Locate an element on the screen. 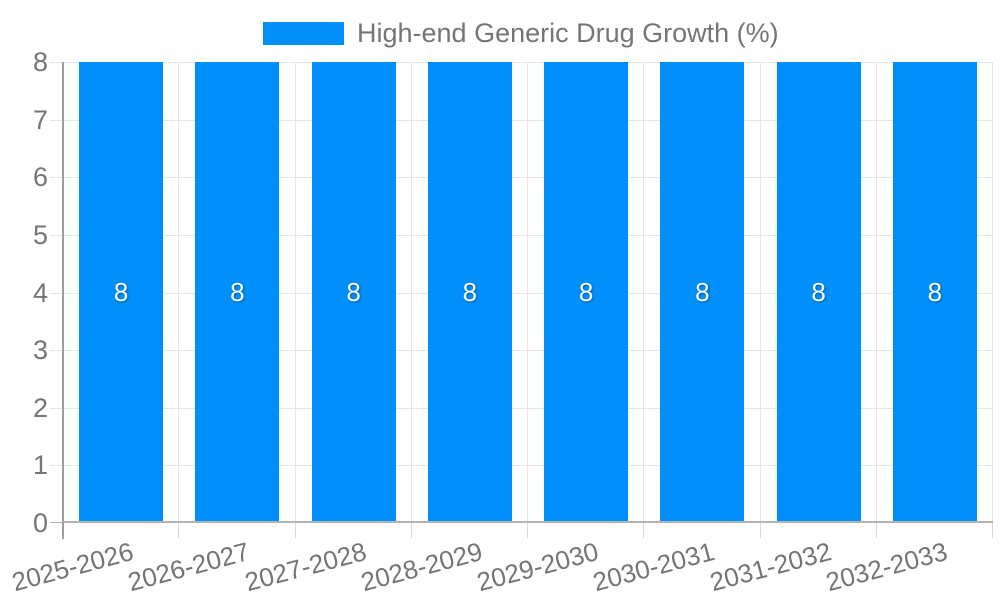  x-axis-label: 2027-2028 is located at coordinates (305, 567).